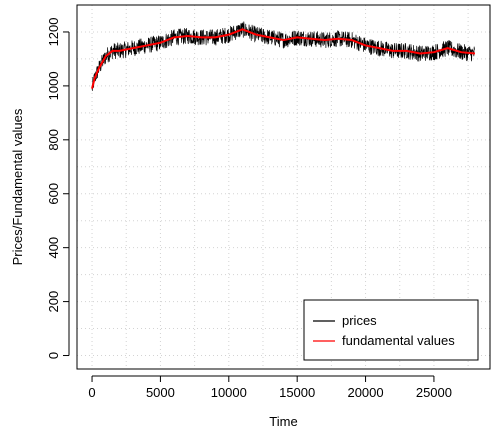  Describe the element at coordinates (17, 186) in the screenshot. I see `y-axis-label: Prices/Fundamental values` at that location.